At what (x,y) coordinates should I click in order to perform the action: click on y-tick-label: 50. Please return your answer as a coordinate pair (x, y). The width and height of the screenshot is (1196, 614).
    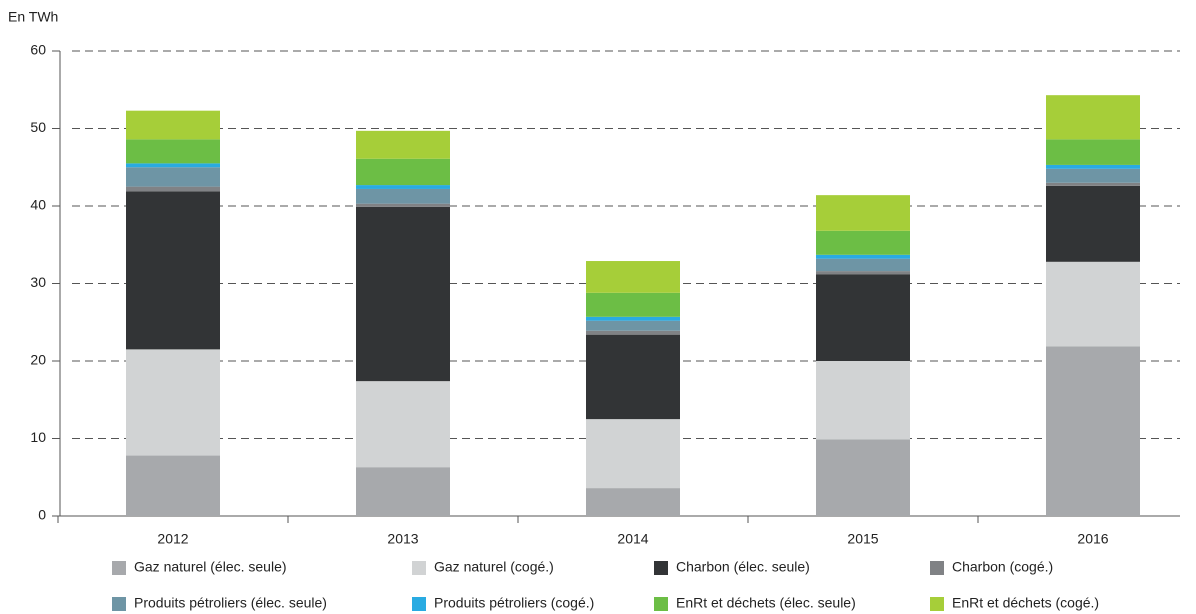
    Looking at the image, I should click on (38, 127).